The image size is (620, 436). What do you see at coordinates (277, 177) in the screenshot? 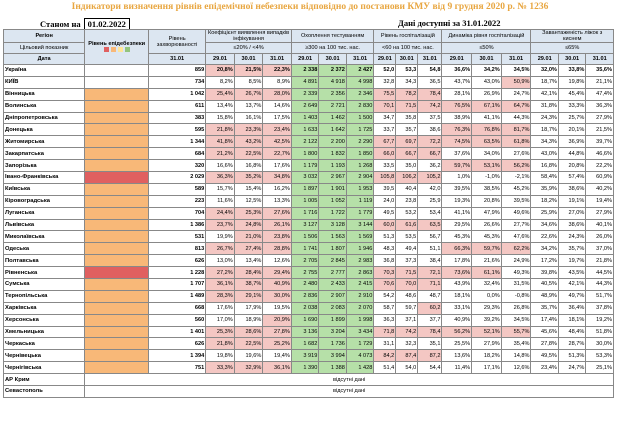
I see `detect-value: 34,8%` at bounding box center [277, 177].